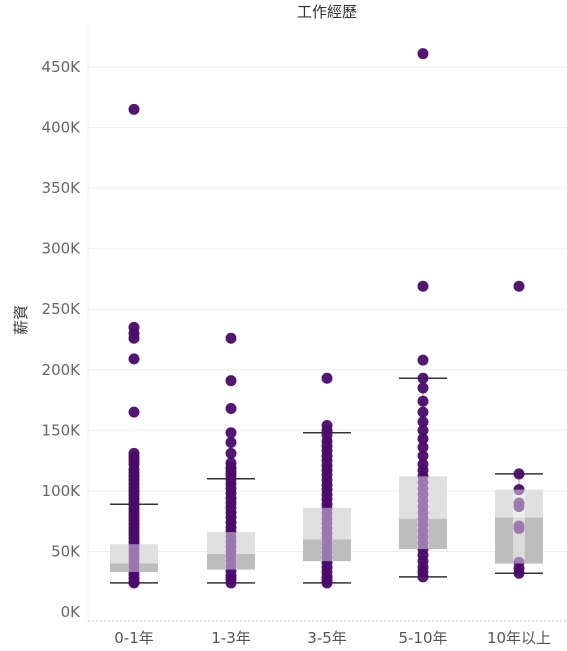 The width and height of the screenshot is (567, 651). Describe the element at coordinates (62, 339) in the screenshot. I see `y-axis-ticks: 0K 50K 100K 150K 200K 250K 300K 350K 400K 450K` at that location.